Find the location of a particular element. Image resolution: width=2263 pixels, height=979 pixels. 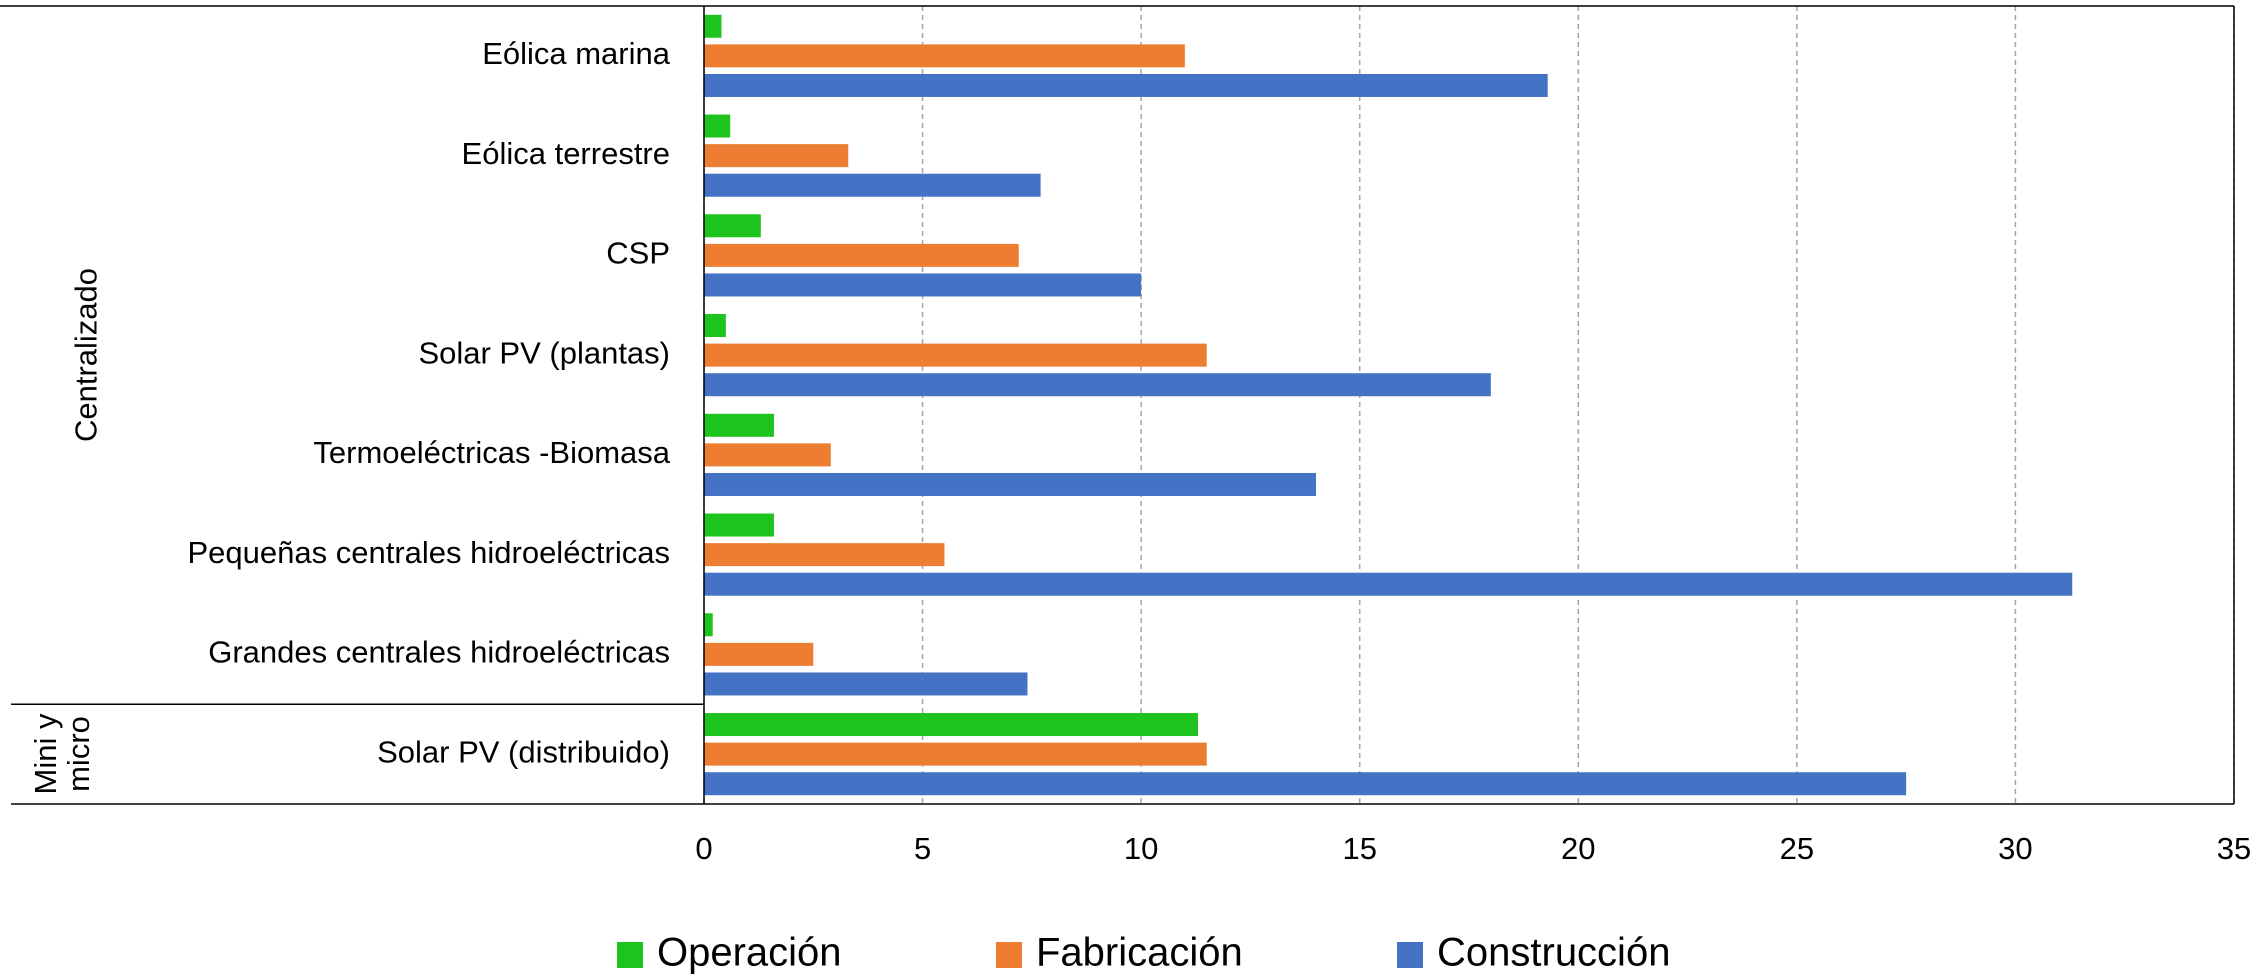

x-tick-label: 30 is located at coordinates (2015, 848).